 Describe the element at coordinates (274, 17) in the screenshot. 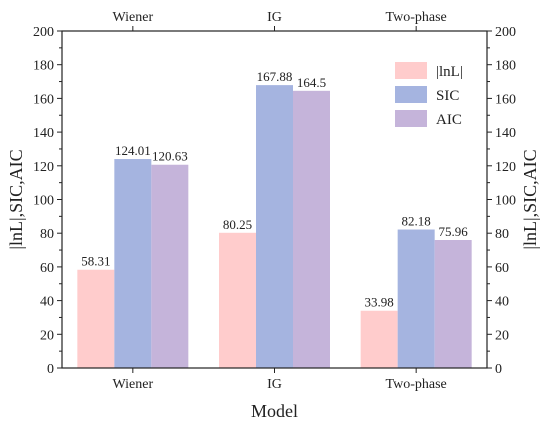

I see `x-tick-label-top: IG` at that location.